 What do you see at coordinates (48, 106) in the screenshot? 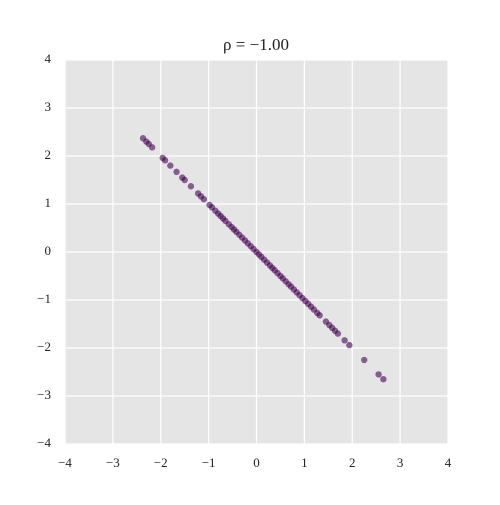
I see `y-tick-label: 3` at bounding box center [48, 106].